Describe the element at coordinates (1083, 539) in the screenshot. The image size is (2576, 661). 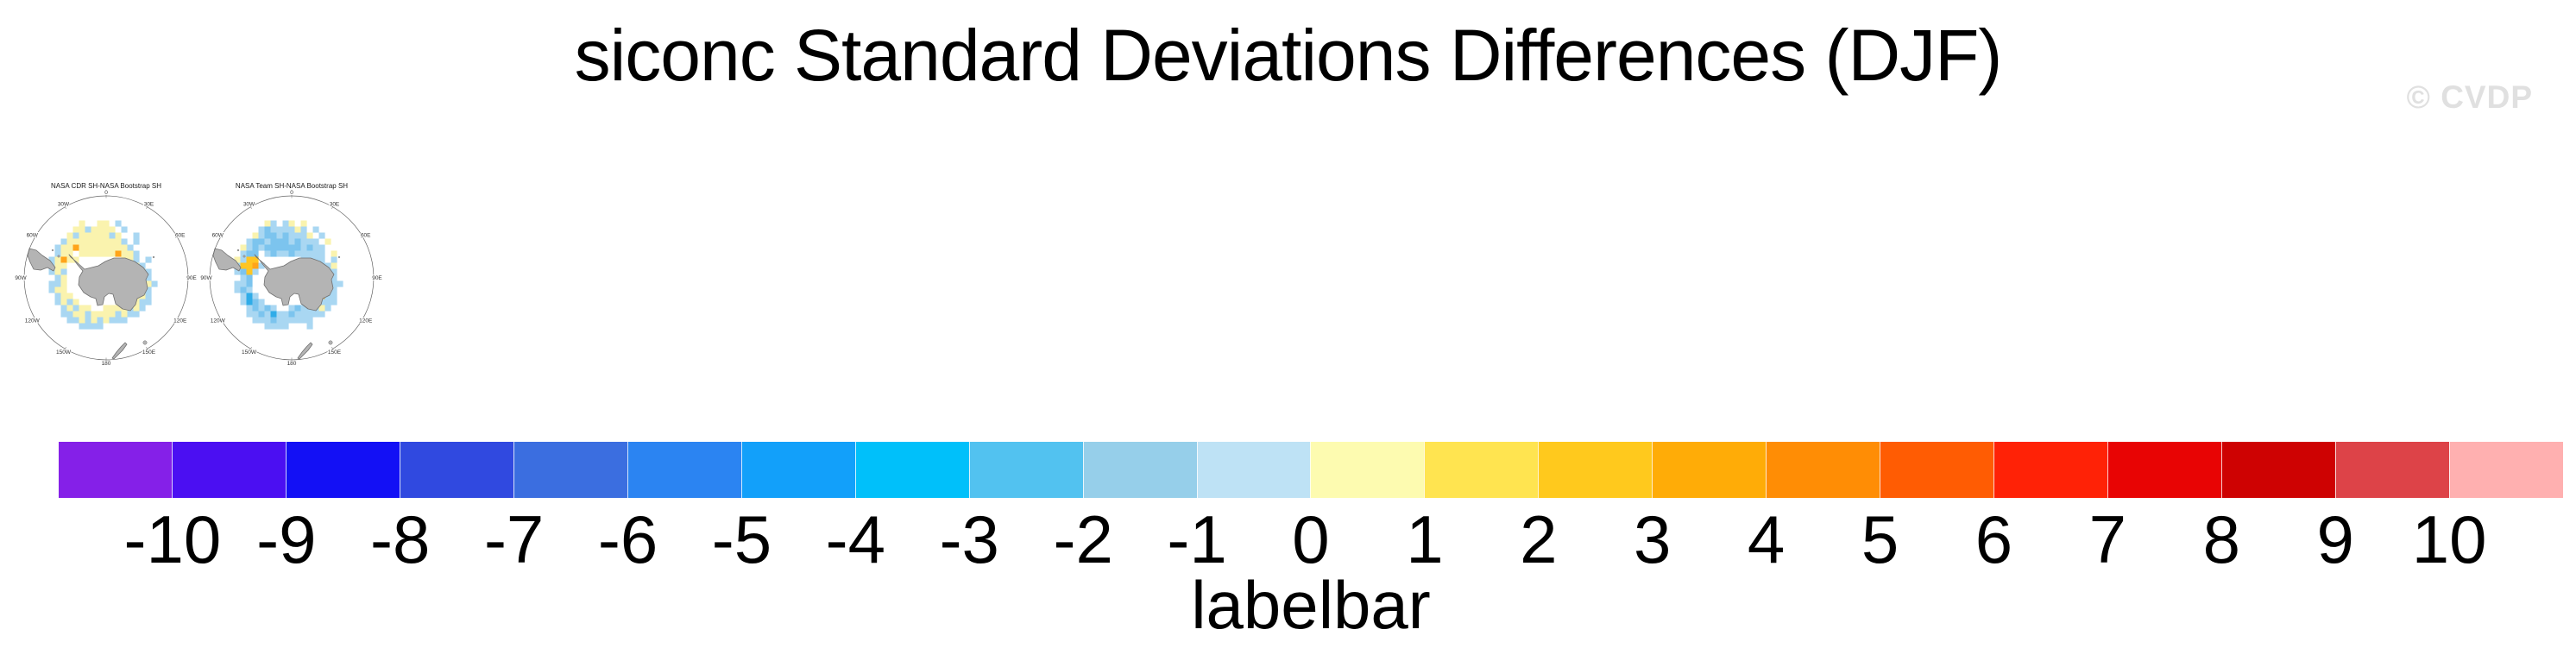
I see `colorbar-tick-label: -2` at that location.